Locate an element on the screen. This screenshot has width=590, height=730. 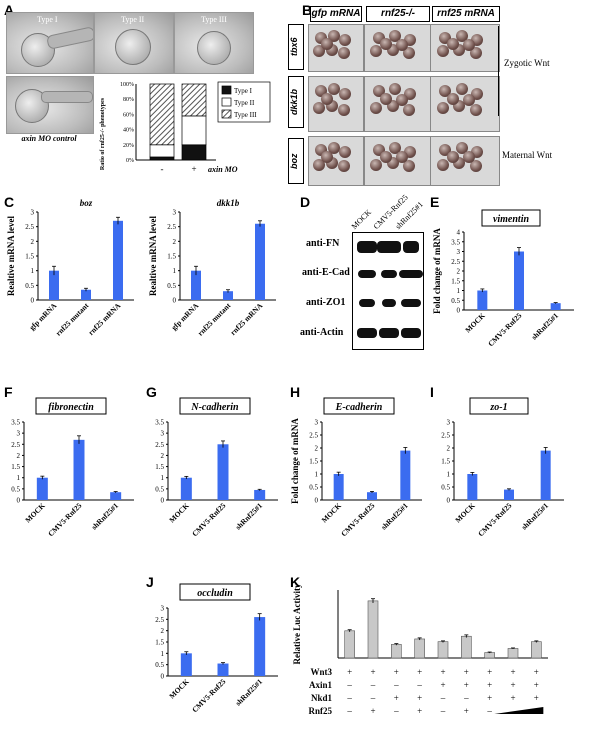
y-tick-label: 4 is located at coordinates (459, 233).